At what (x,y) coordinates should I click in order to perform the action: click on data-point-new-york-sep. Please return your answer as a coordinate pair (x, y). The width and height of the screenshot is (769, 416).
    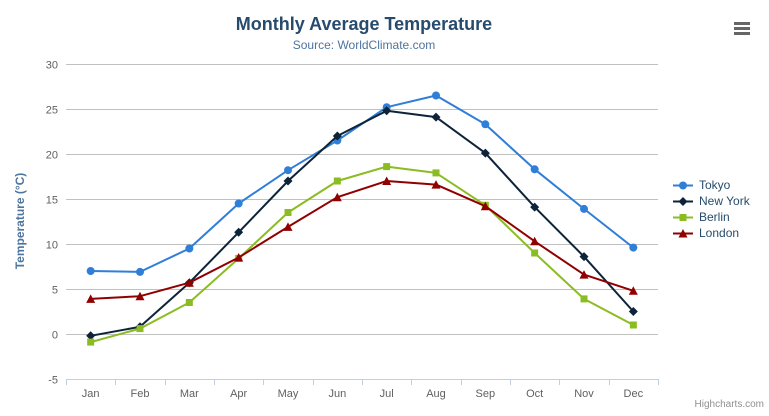
    Looking at the image, I should click on (485, 153).